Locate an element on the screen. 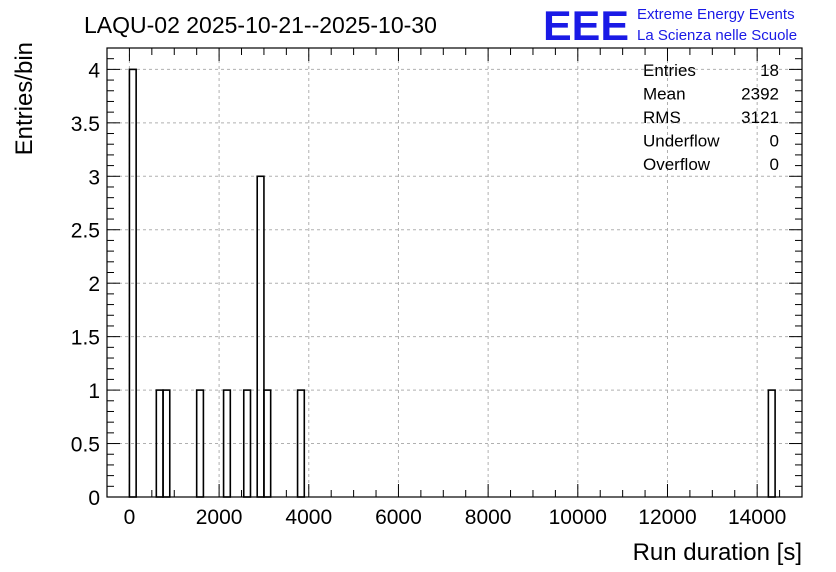  y-tick-label: 2.5 is located at coordinates (85, 231).